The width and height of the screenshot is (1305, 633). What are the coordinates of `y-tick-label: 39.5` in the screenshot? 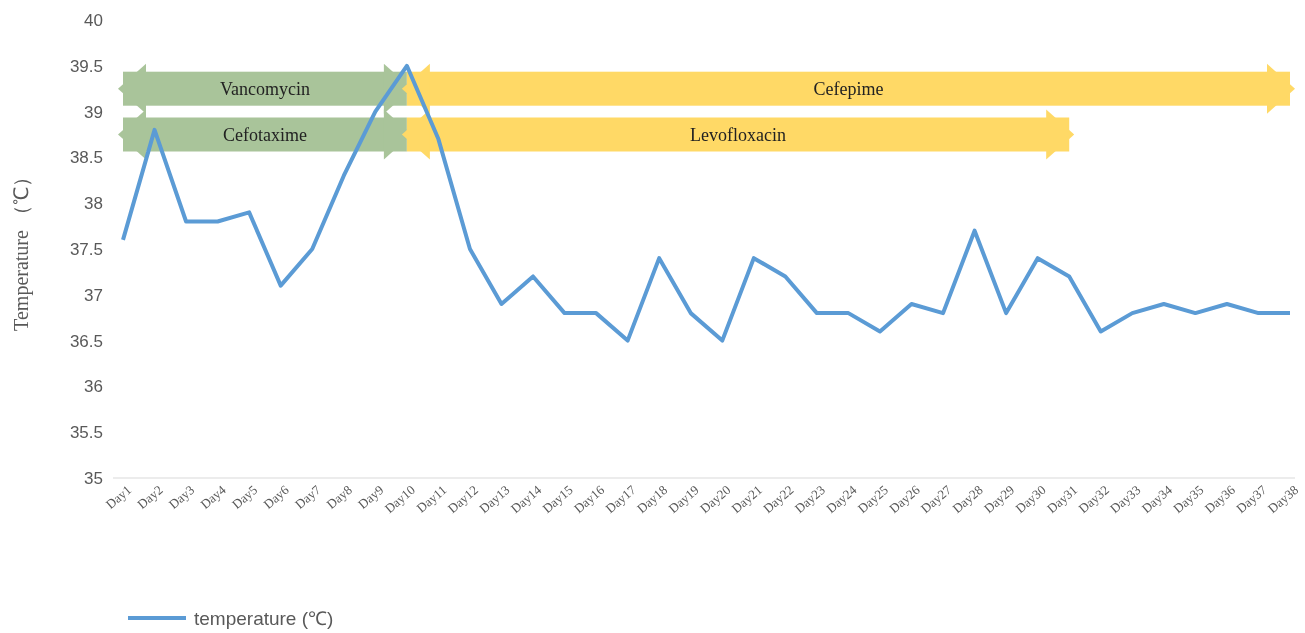 It's located at (86, 66).